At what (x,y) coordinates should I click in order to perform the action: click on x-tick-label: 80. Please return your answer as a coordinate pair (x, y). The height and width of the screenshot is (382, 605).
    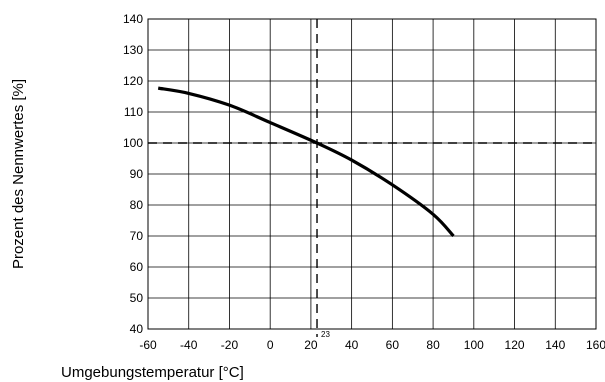
    Looking at the image, I should click on (433, 345).